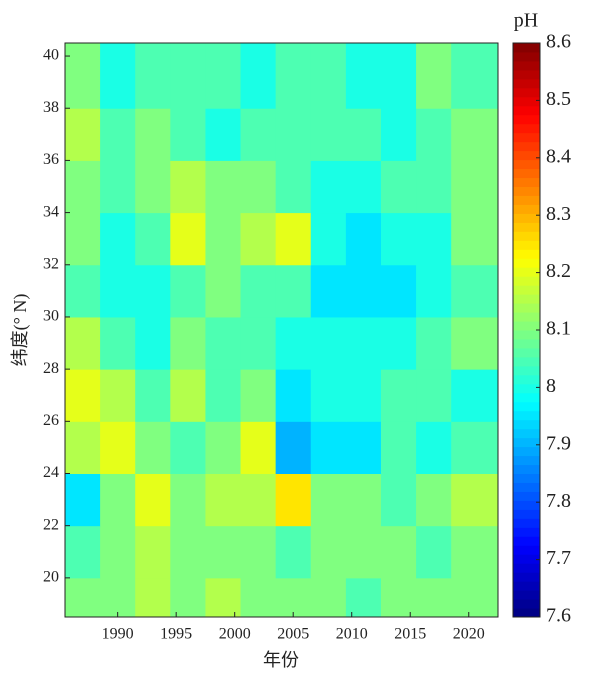 This screenshot has width=601, height=682. I want to click on colorbar-tick-label: 8.2, so click(558, 271).